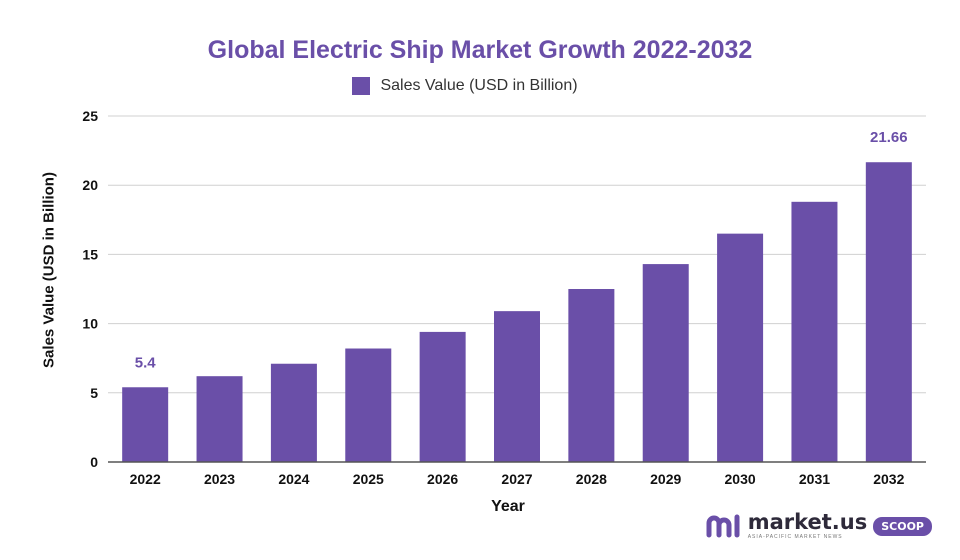 The width and height of the screenshot is (960, 560). What do you see at coordinates (807, 522) in the screenshot?
I see `brand-name: market.us` at bounding box center [807, 522].